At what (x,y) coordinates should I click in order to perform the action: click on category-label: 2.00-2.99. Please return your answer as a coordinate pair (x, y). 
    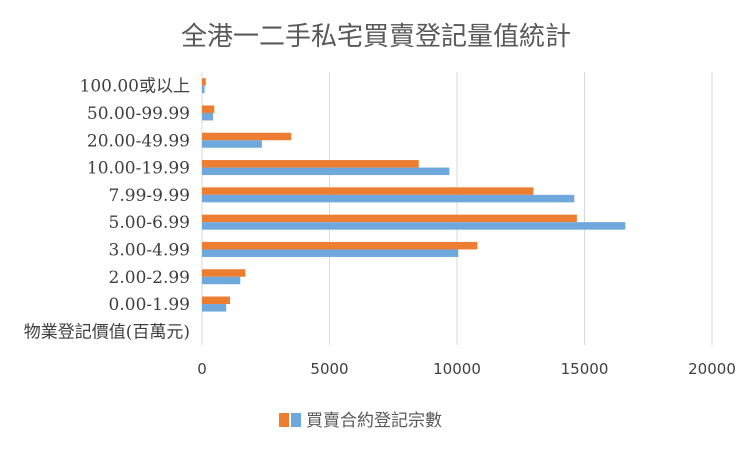
    Looking at the image, I should click on (149, 278).